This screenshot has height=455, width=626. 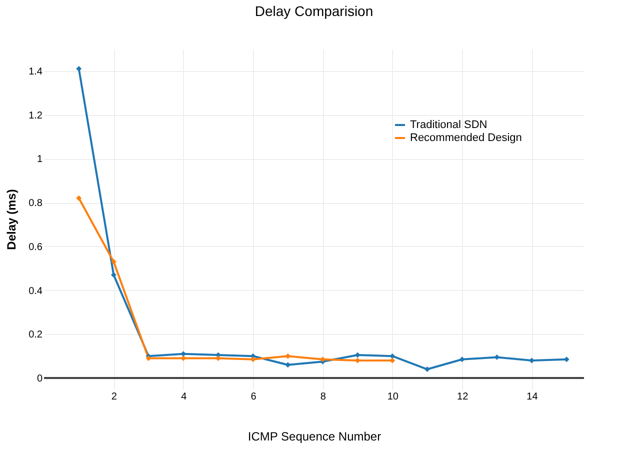 I want to click on y-tick-label: 0, so click(x=39, y=379).